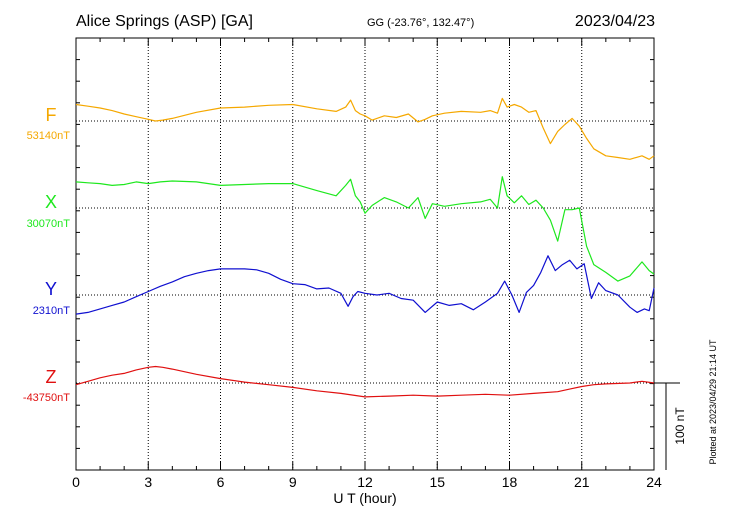 The width and height of the screenshot is (730, 520). I want to click on series-name-z: Z, so click(51, 377).